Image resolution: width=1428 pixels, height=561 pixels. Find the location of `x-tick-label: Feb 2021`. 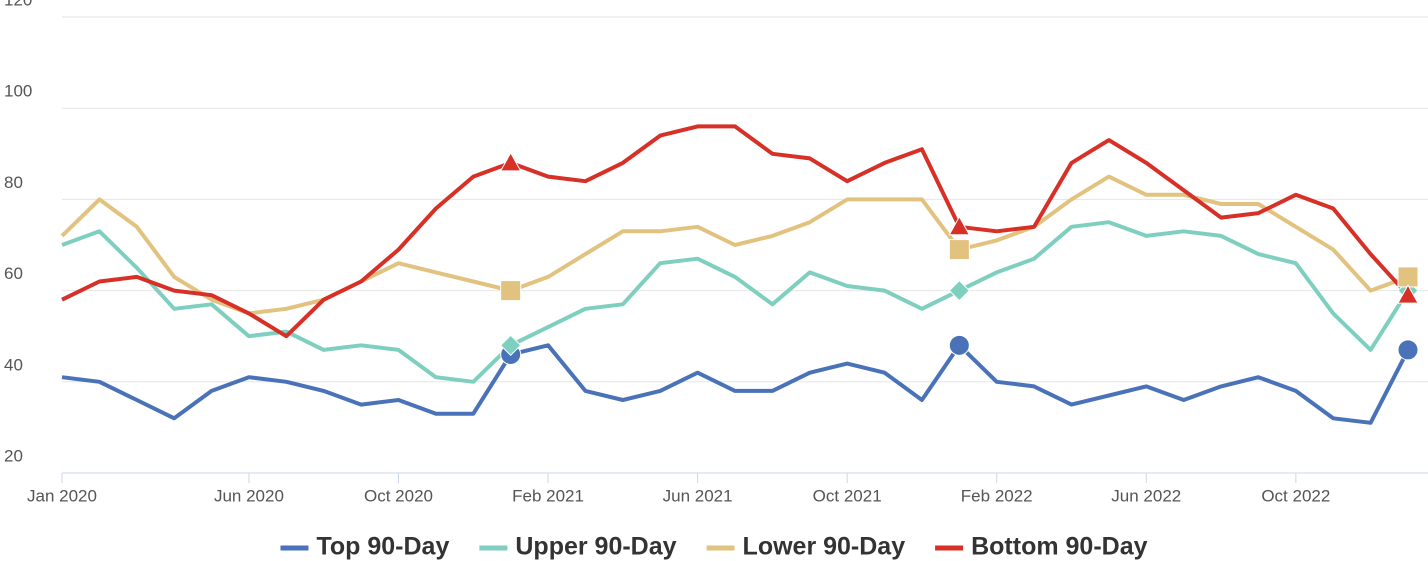

x-tick-label: Feb 2021 is located at coordinates (548, 495).